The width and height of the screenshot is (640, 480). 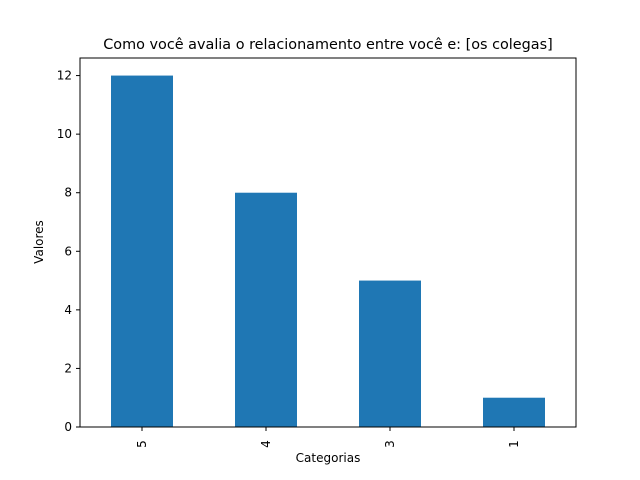 What do you see at coordinates (328, 437) in the screenshot?
I see `x-axis: 5 4 3 1` at bounding box center [328, 437].